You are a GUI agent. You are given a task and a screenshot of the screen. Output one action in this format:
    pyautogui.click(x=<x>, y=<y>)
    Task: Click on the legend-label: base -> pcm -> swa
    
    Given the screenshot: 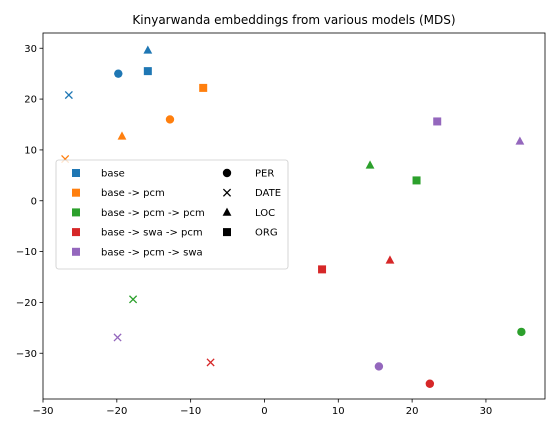 What is the action you would take?
    pyautogui.click(x=152, y=252)
    